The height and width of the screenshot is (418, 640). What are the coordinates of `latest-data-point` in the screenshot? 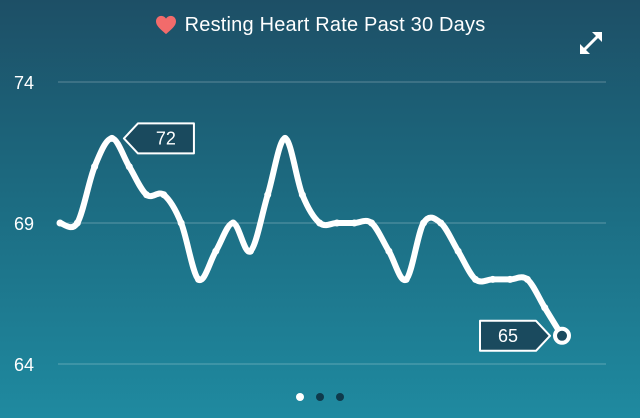 It's located at (562, 335).